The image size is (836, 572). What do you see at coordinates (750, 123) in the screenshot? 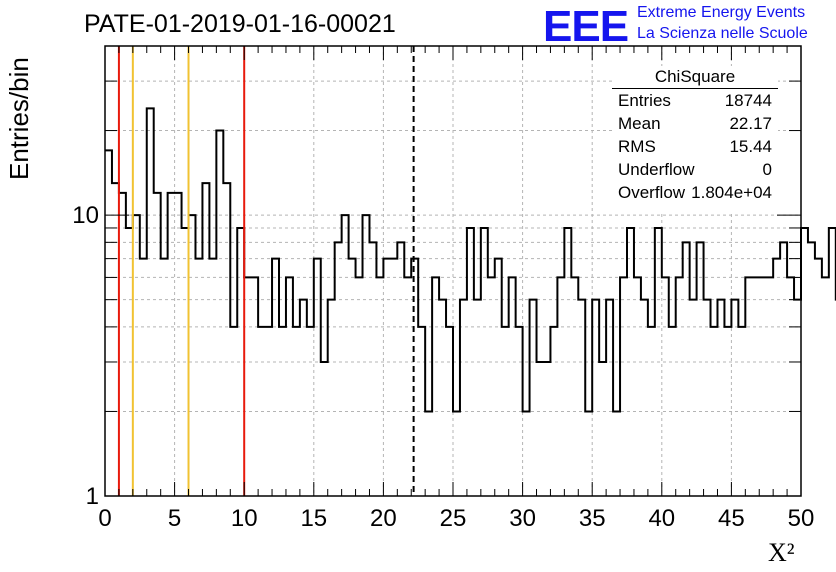
I see `stats-value: 22.17` at bounding box center [750, 123].